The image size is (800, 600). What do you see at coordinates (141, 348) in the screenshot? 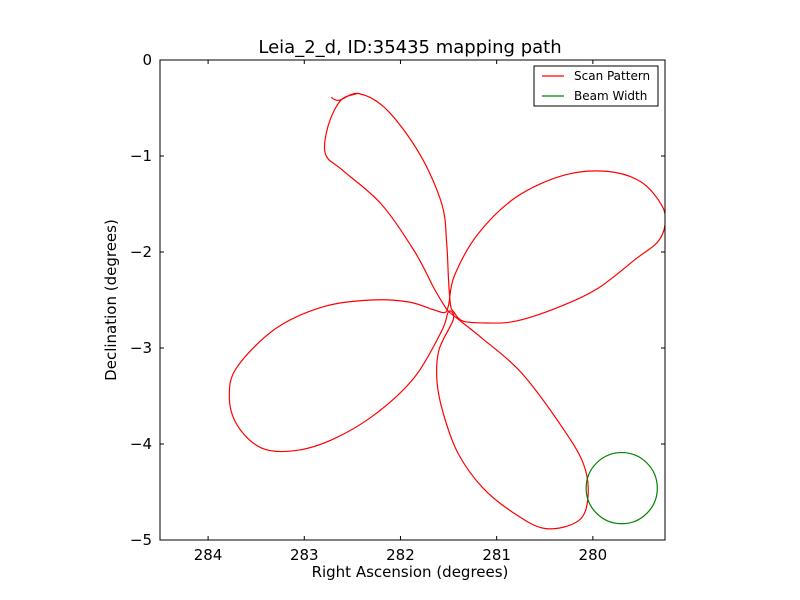
I see `y-tick-label: −3` at bounding box center [141, 348].